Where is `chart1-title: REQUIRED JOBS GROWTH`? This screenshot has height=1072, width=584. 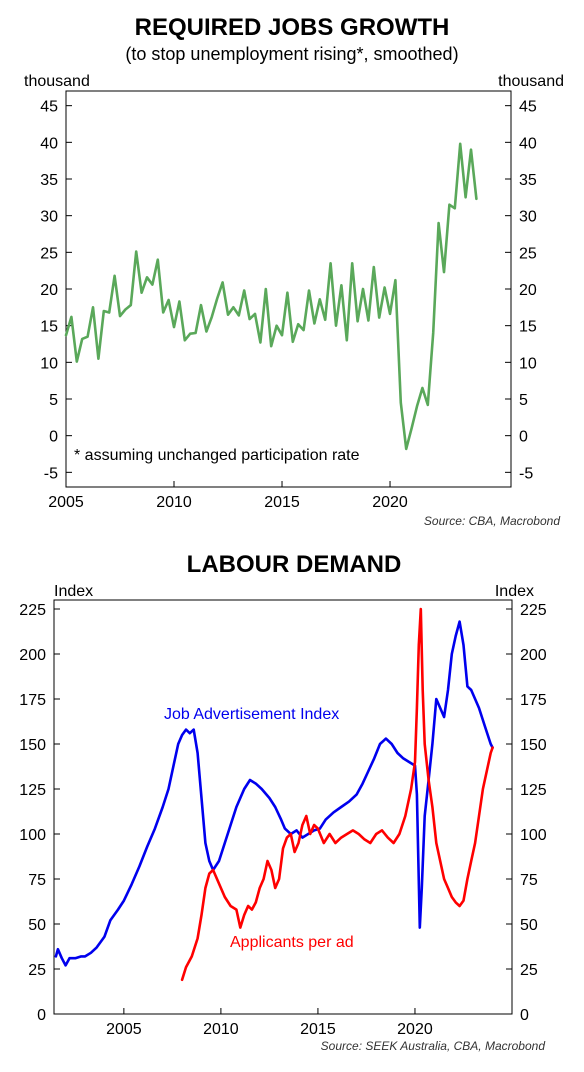 chart1-title: REQUIRED JOBS GROWTH is located at coordinates (292, 27).